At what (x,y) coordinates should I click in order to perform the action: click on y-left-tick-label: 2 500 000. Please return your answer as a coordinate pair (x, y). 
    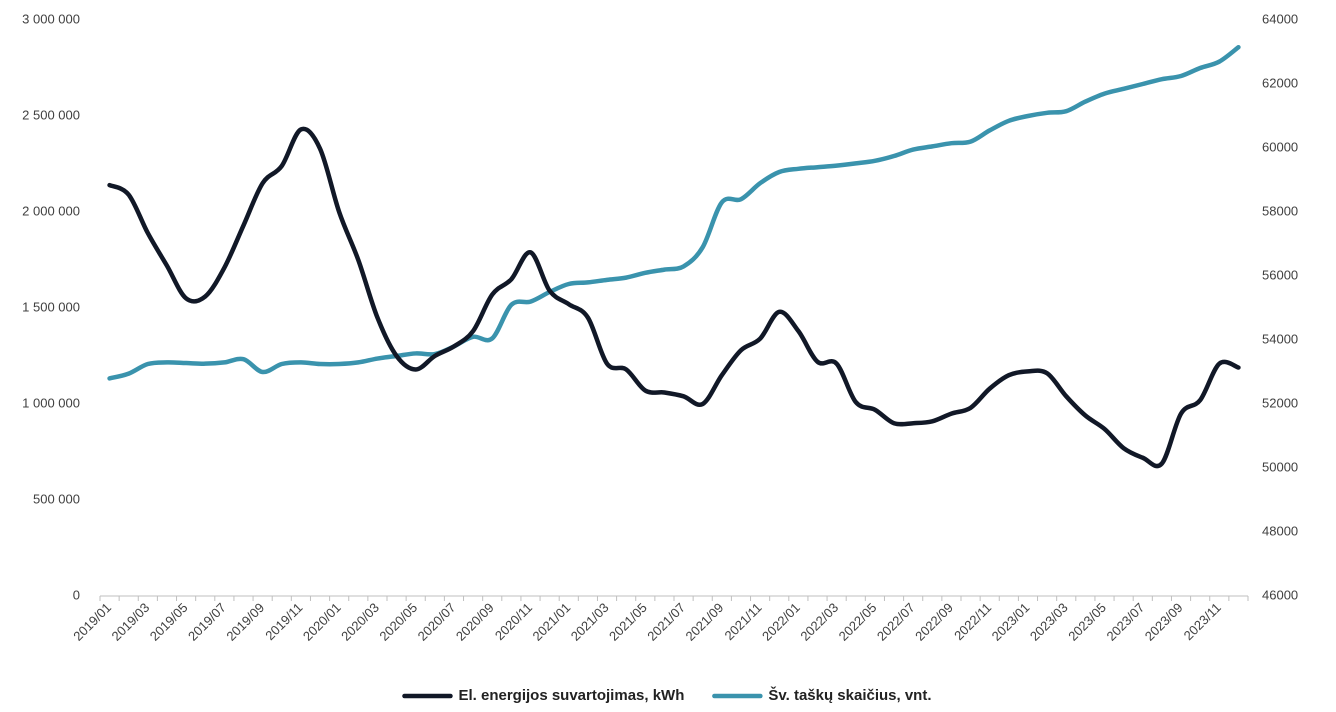
    Looking at the image, I should click on (51, 114).